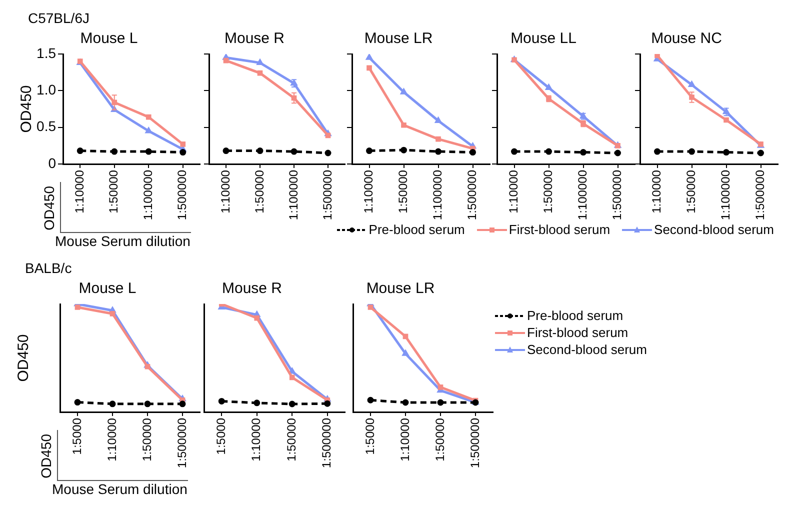 The height and width of the screenshot is (506, 785). What do you see at coordinates (52, 162) in the screenshot?
I see `y-tick-label: 0` at bounding box center [52, 162].